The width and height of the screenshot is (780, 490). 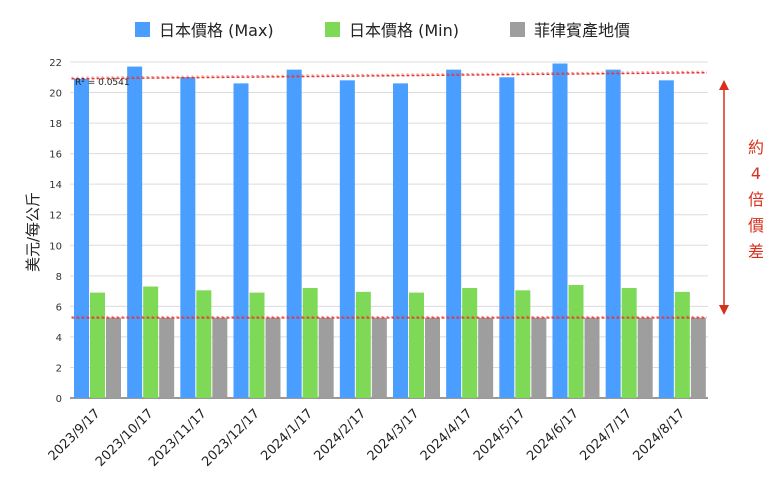 I want to click on y-tick-label: 6, so click(x=59, y=307).